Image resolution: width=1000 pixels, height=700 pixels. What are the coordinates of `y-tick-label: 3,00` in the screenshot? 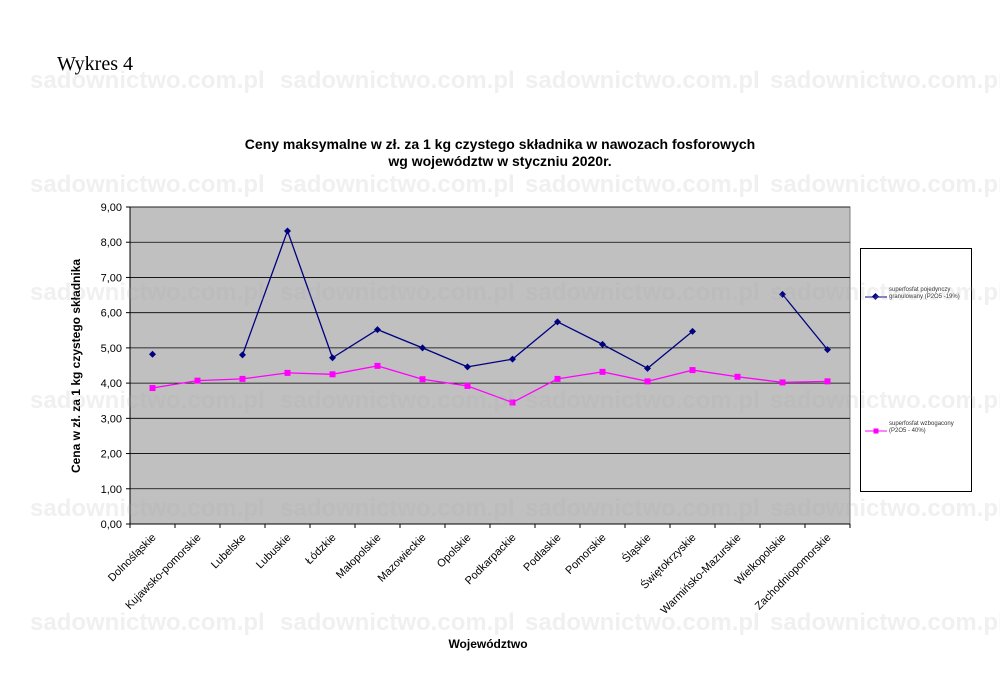 It's located at (111, 419).